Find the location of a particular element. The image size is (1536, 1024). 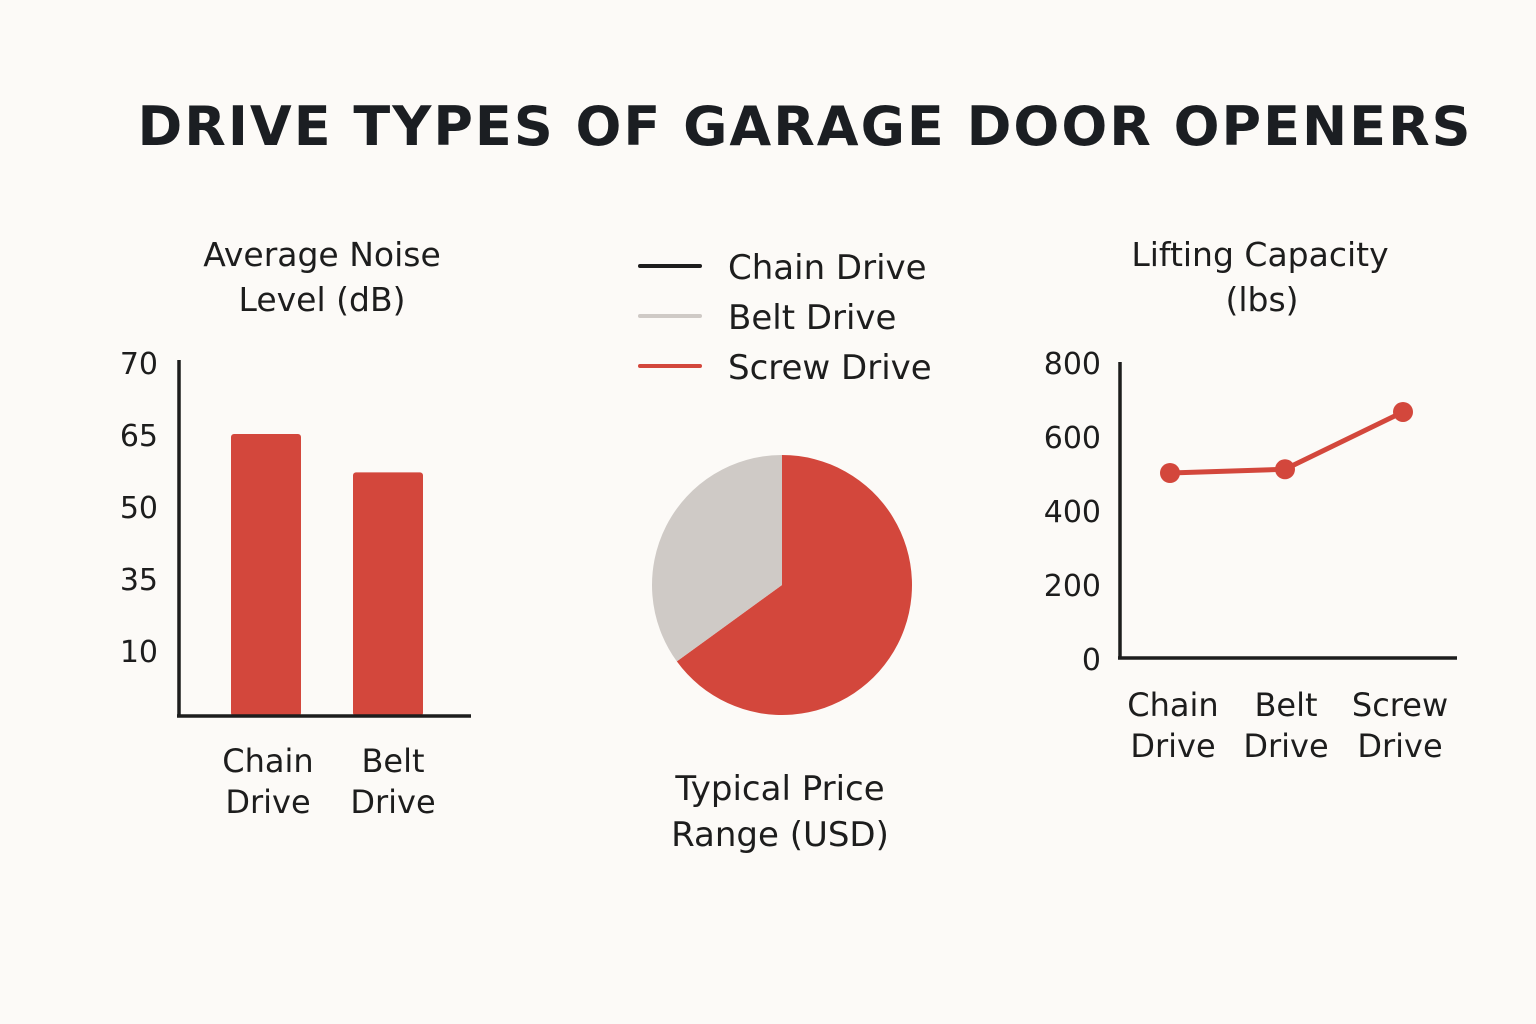

bar-chart-title-line-2: Level (dB) is located at coordinates (322, 299).